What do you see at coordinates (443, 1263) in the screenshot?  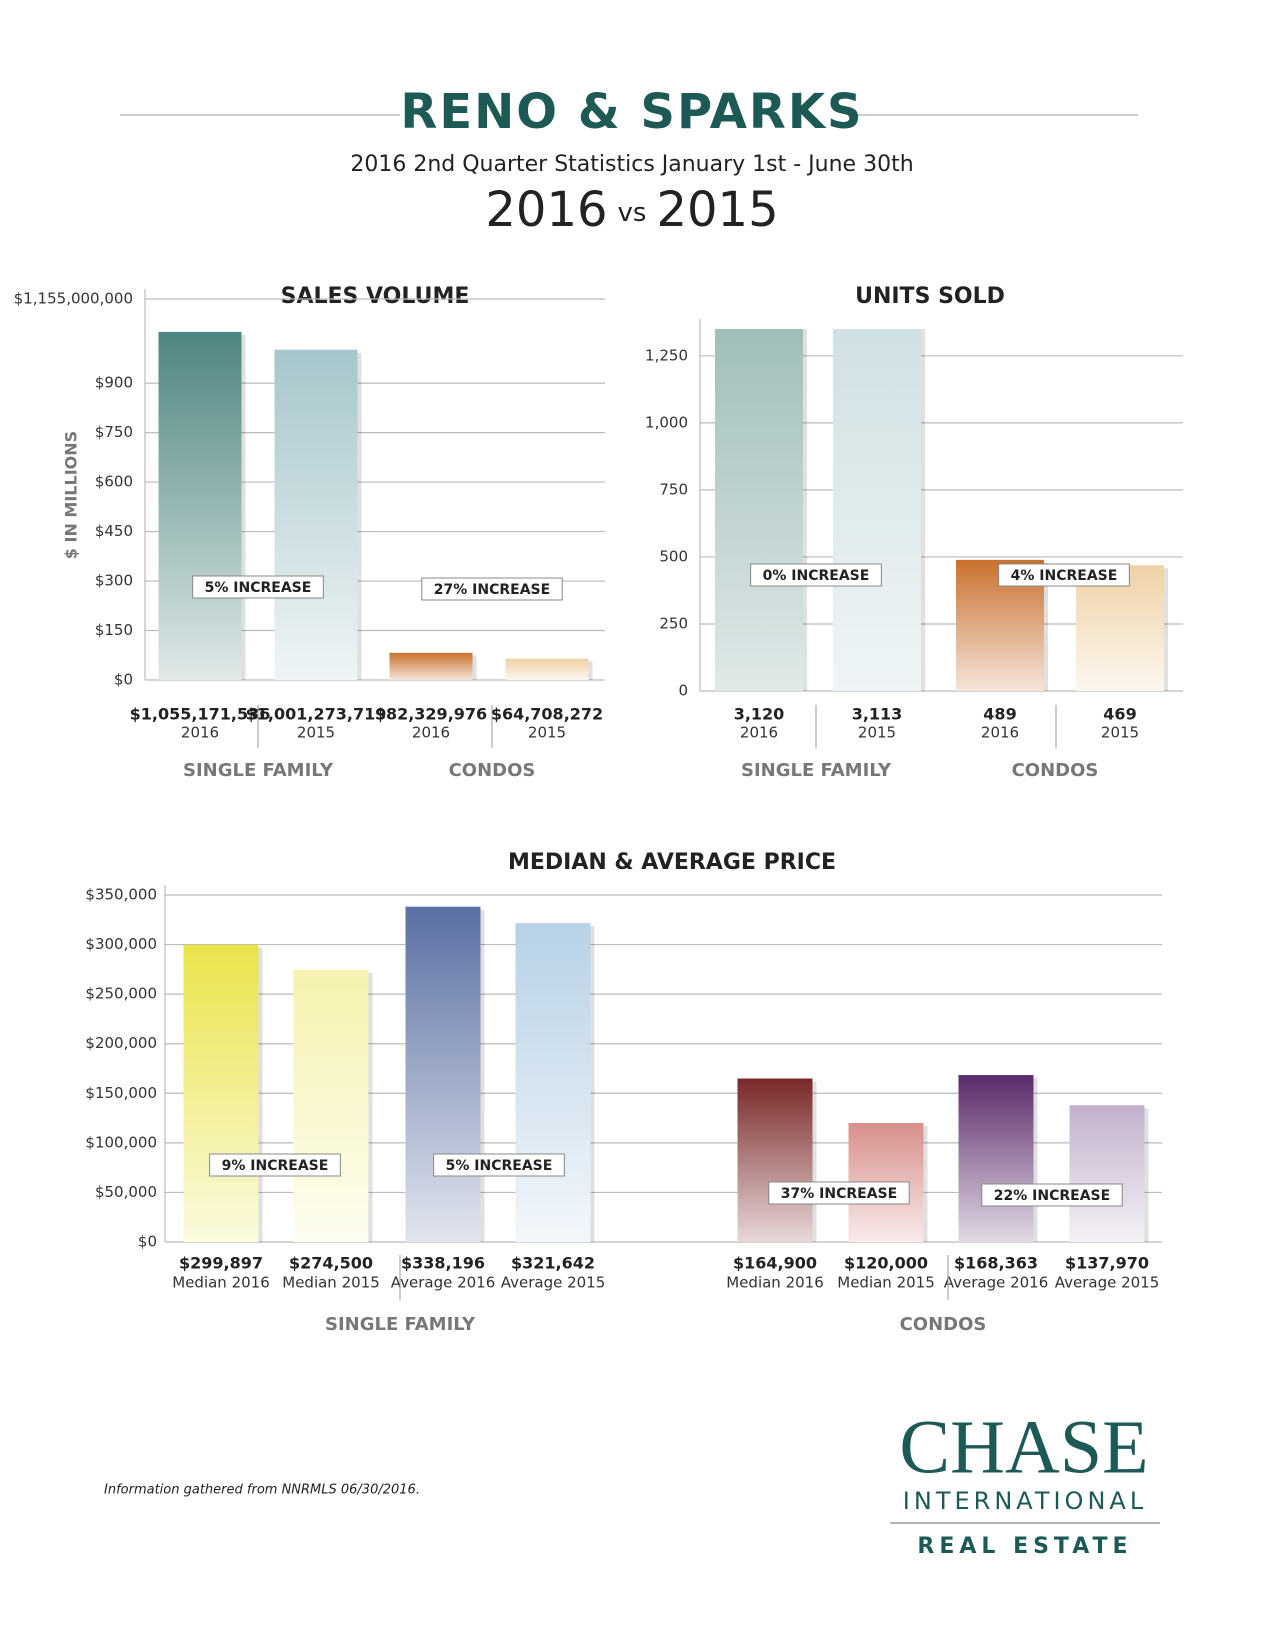 I see `value-label: $338,196` at bounding box center [443, 1263].